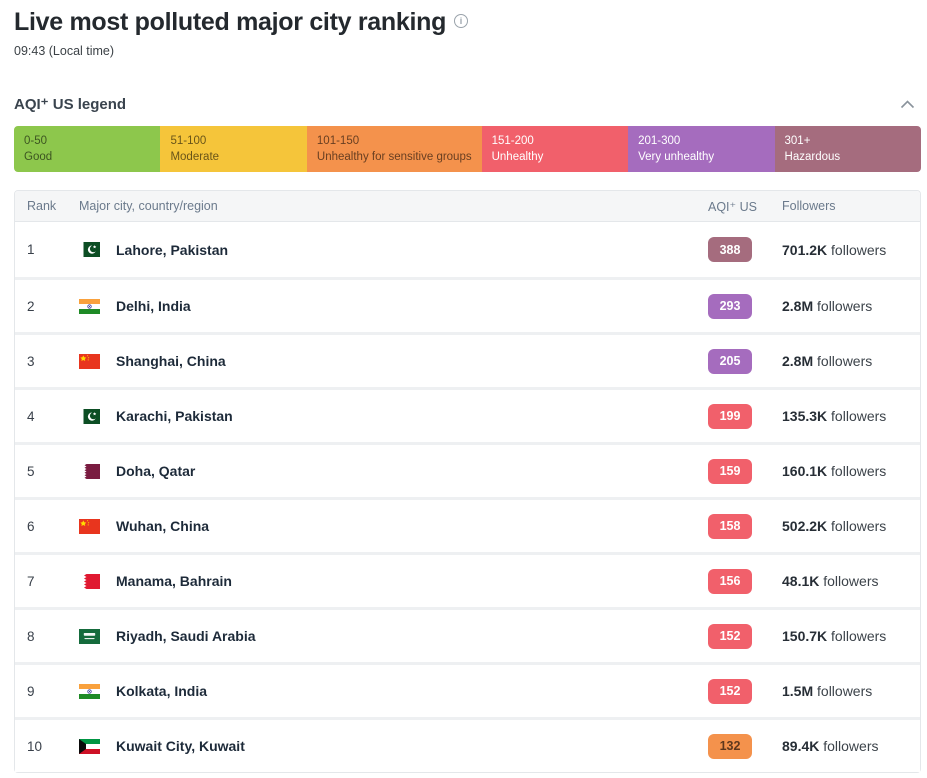 The width and height of the screenshot is (927, 778). Describe the element at coordinates (387, 691) in the screenshot. I see `city-cell: Kolkata, India` at that location.